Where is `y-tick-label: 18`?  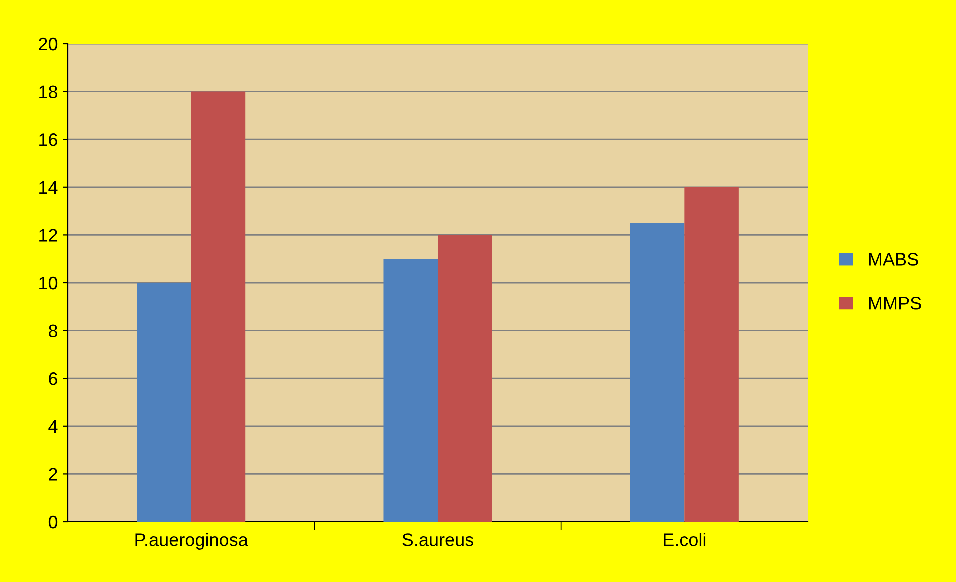 y-tick-label: 18 is located at coordinates (49, 92).